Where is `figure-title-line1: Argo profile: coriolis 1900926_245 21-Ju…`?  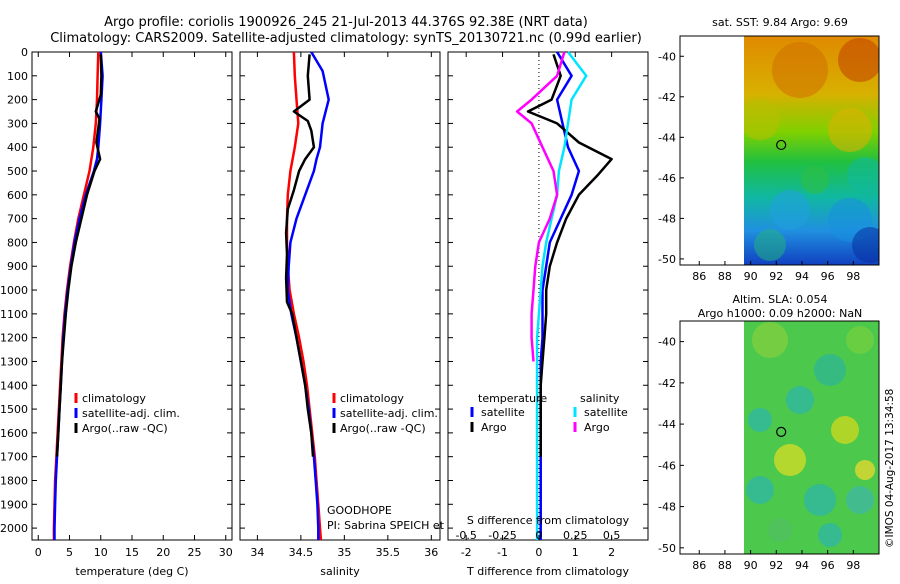
figure-title-line1: Argo profile: coriolis 1900926_245 21-Ju… is located at coordinates (346, 22).